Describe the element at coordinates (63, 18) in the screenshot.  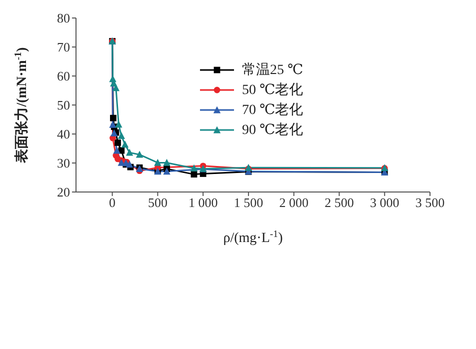
I see `y-tick-label: 80` at that location.